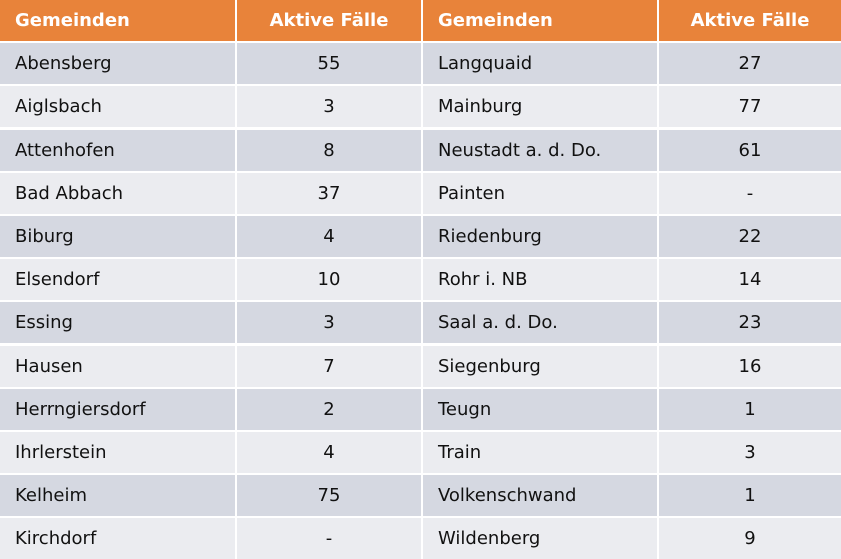 This screenshot has width=841, height=559. I want to click on header-gemeinden-right: Gemeinden, so click(540, 20).